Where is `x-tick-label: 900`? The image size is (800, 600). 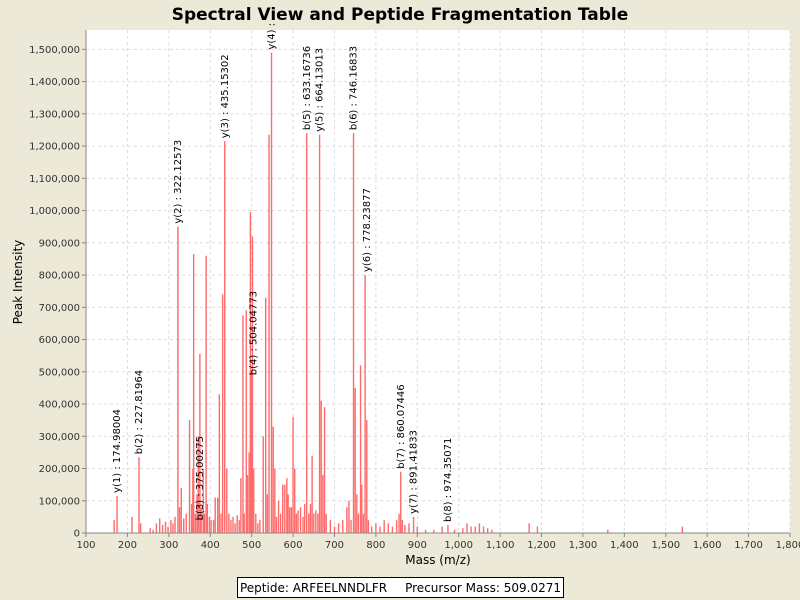
x-tick-label: 900 is located at coordinates (417, 545).